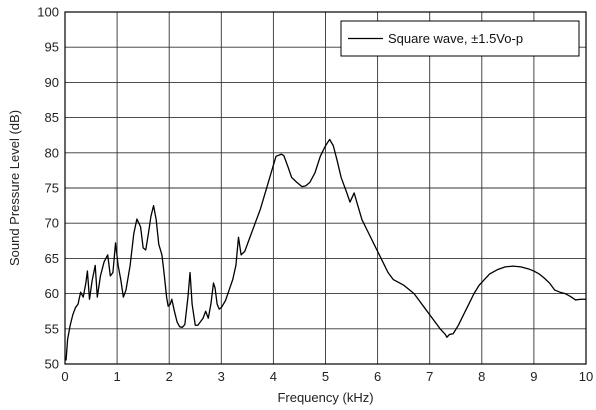  I want to click on x-tick-label: 6, so click(377, 376).